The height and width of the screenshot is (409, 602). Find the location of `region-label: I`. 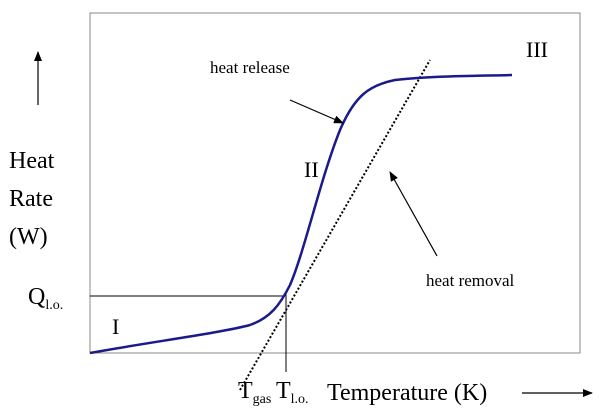

region-label: I is located at coordinates (115, 326).